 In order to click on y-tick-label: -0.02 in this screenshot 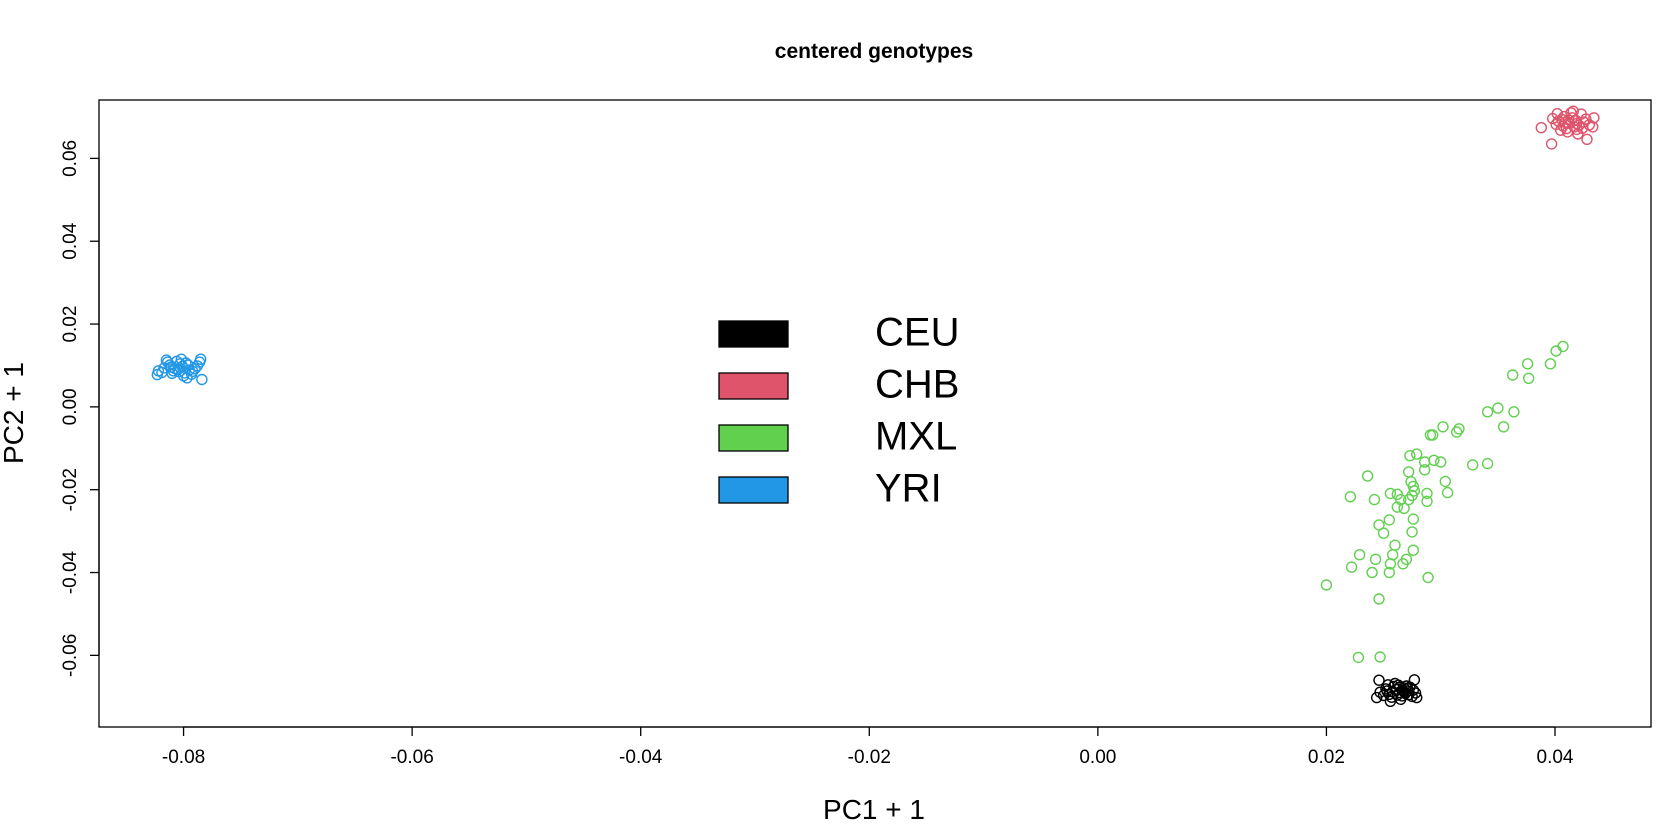, I will do `click(70, 489)`.